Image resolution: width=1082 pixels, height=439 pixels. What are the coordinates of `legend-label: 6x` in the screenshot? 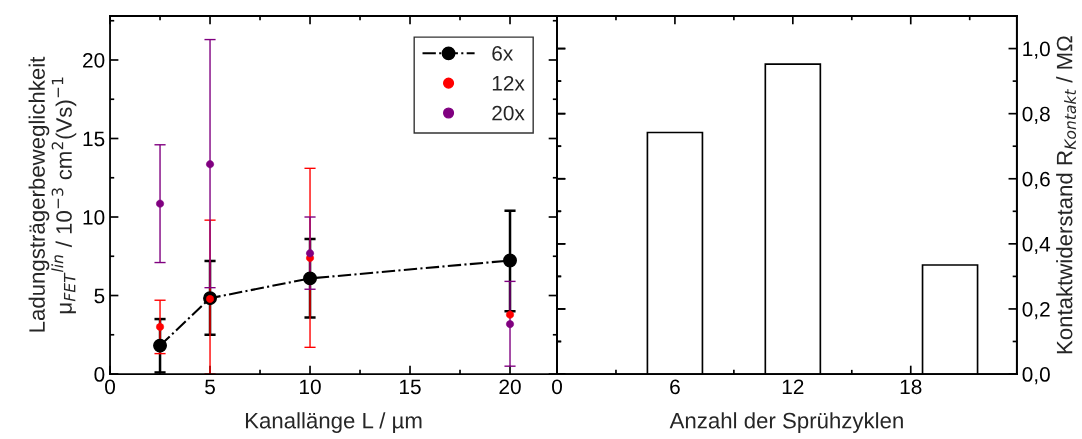 It's located at (503, 53).